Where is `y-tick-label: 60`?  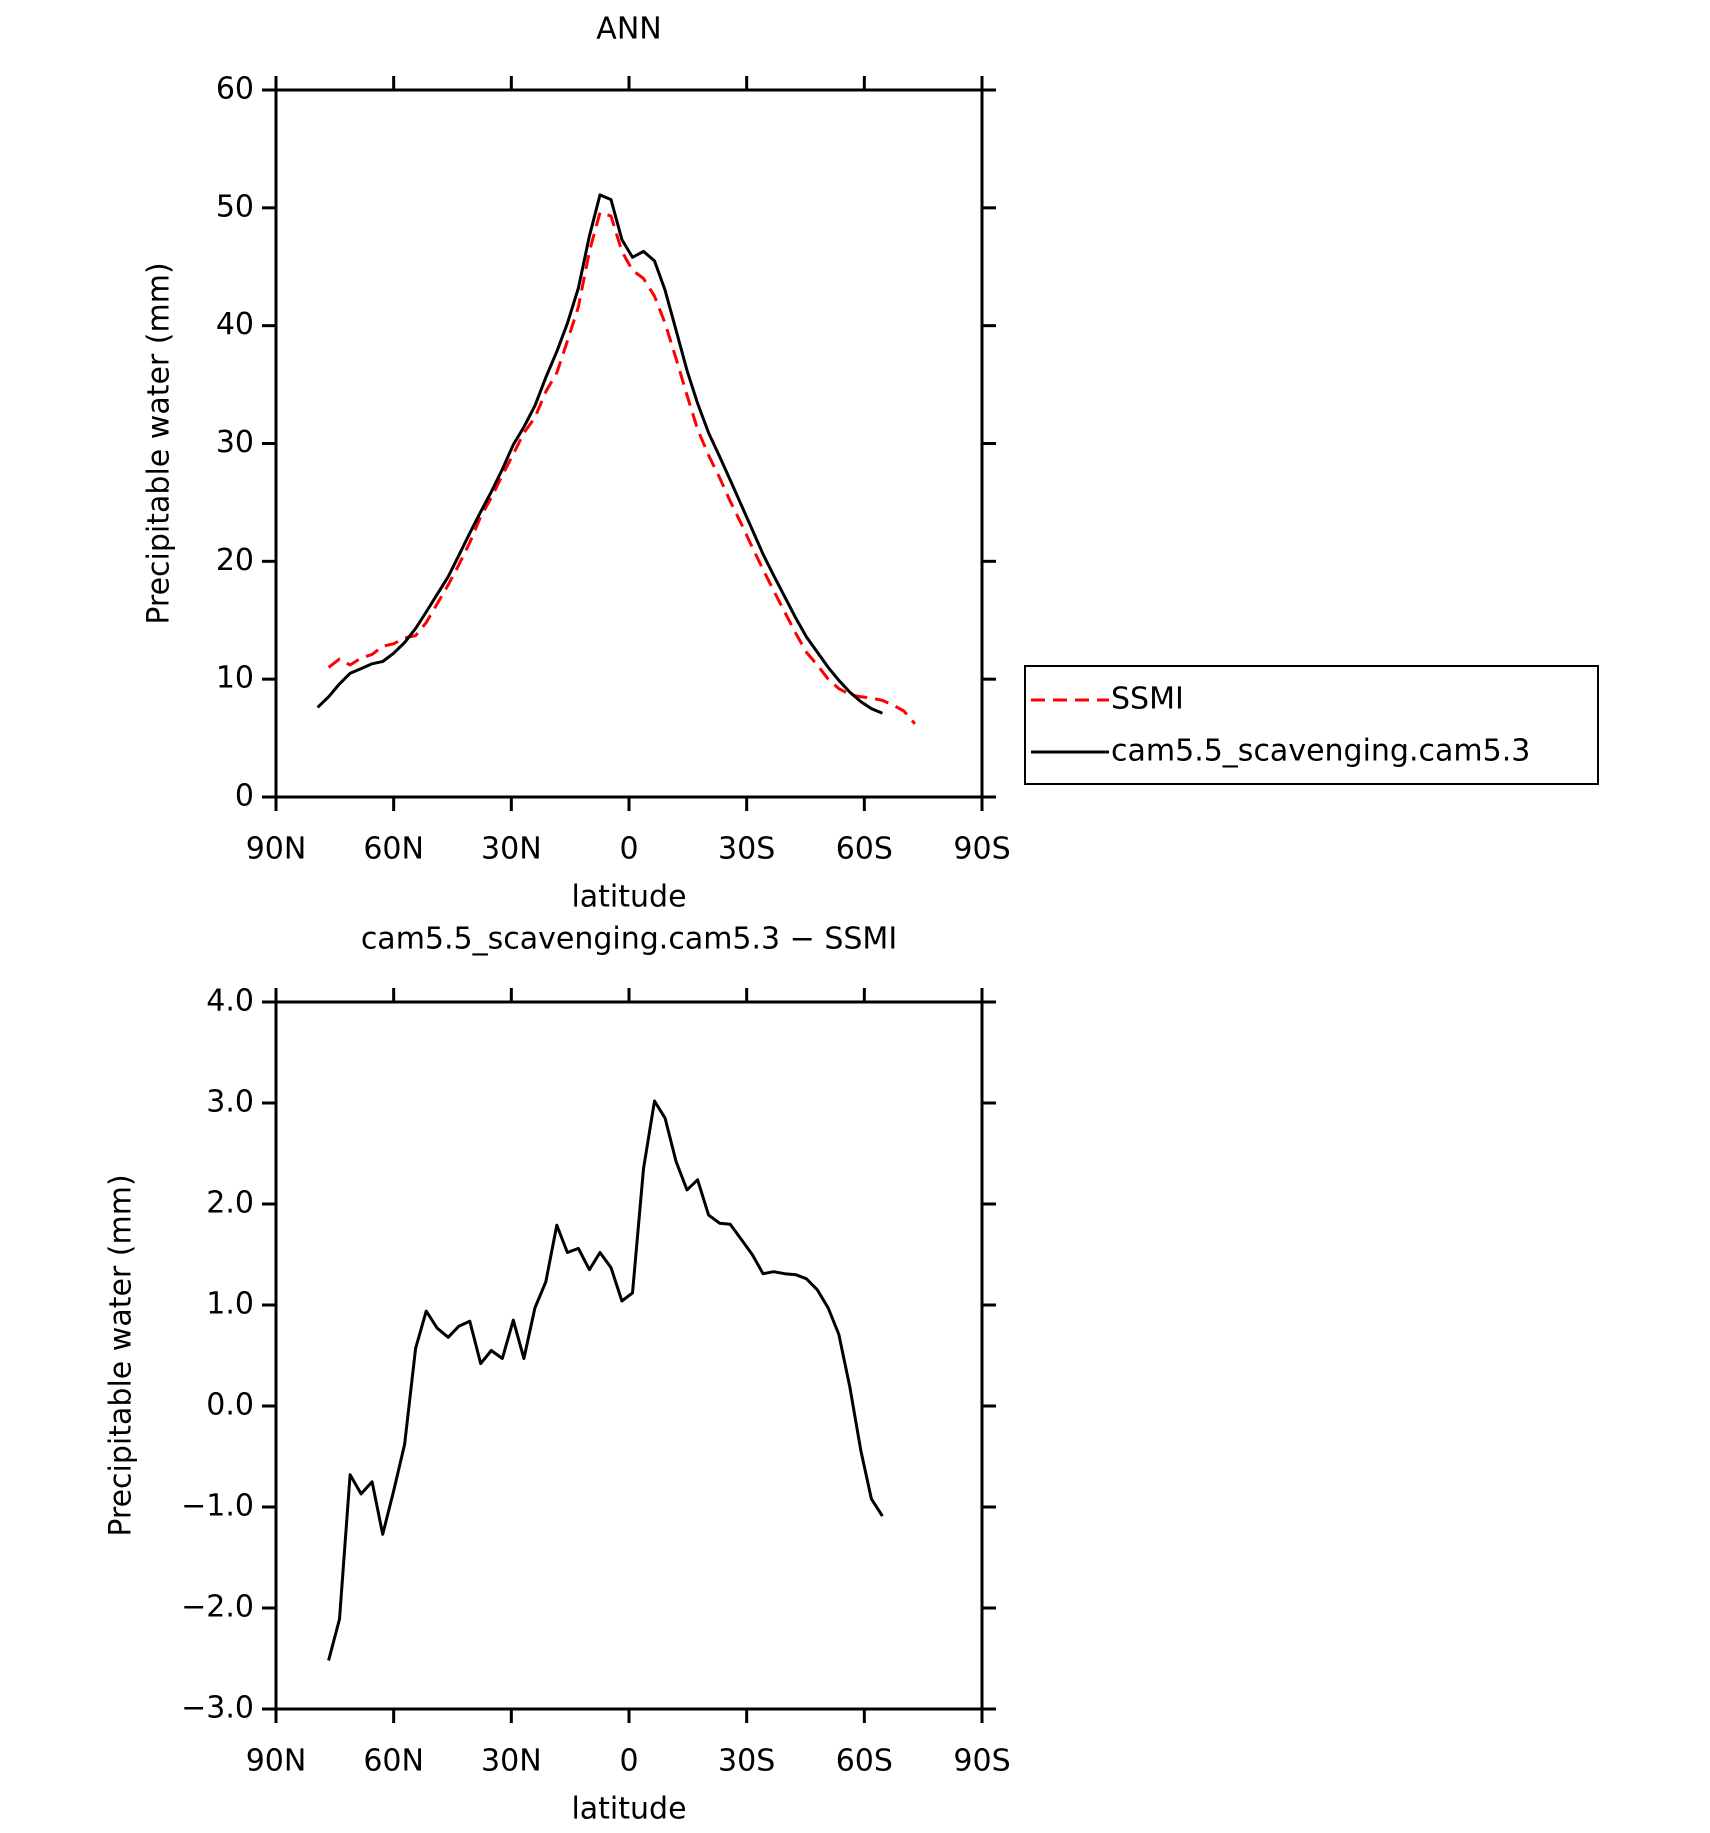 y-tick-label: 60 is located at coordinates (235, 89).